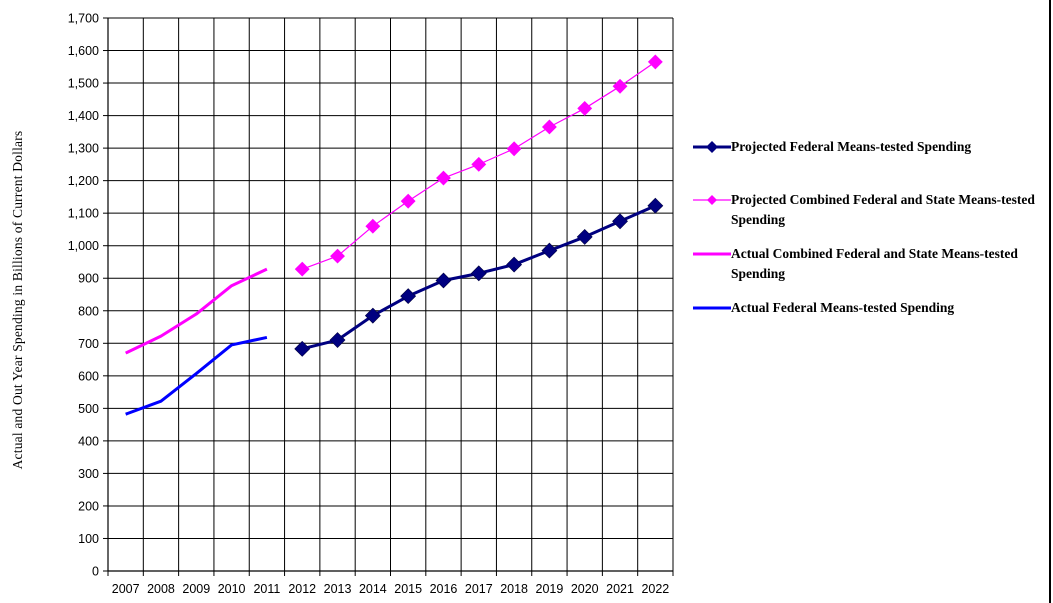 This screenshot has width=1053, height=603. I want to click on y-tick-label: 600, so click(88, 376).